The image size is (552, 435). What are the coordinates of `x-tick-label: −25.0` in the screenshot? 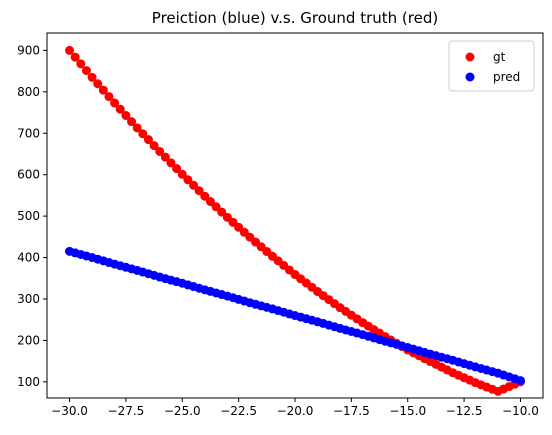 It's located at (182, 411).